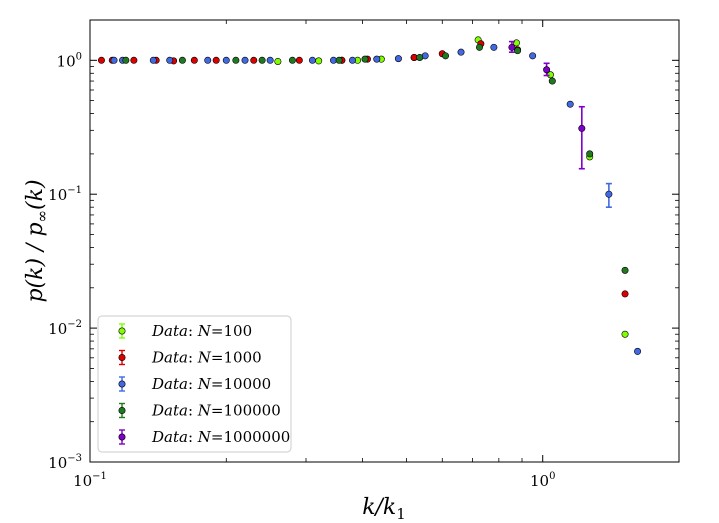  What do you see at coordinates (201, 331) in the screenshot?
I see `legend-label: Data: N=100` at bounding box center [201, 331].